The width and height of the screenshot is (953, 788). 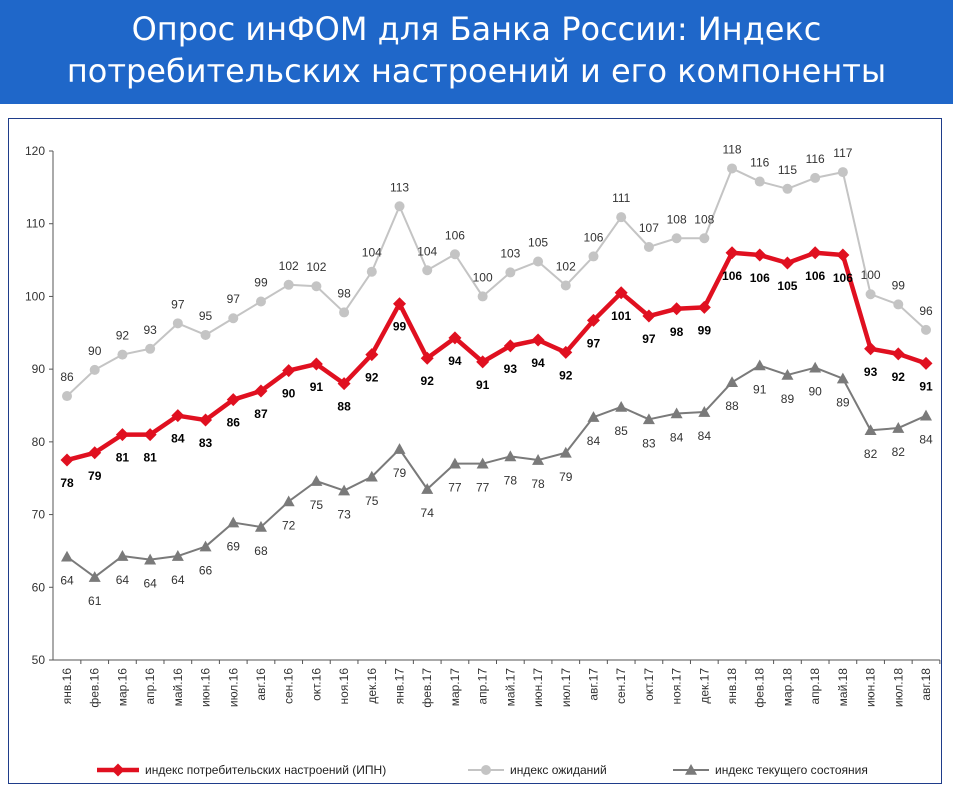 I want to click on y-tick-label: 90, so click(x=39, y=369).